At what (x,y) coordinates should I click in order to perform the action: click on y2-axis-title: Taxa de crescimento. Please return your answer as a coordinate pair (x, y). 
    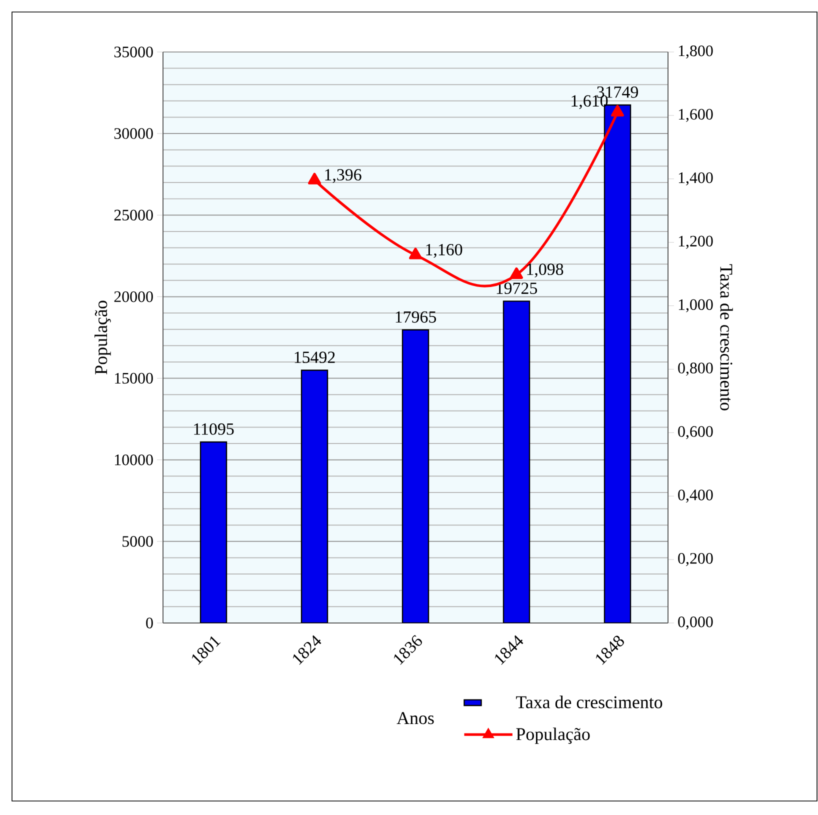
    Looking at the image, I should click on (726, 337).